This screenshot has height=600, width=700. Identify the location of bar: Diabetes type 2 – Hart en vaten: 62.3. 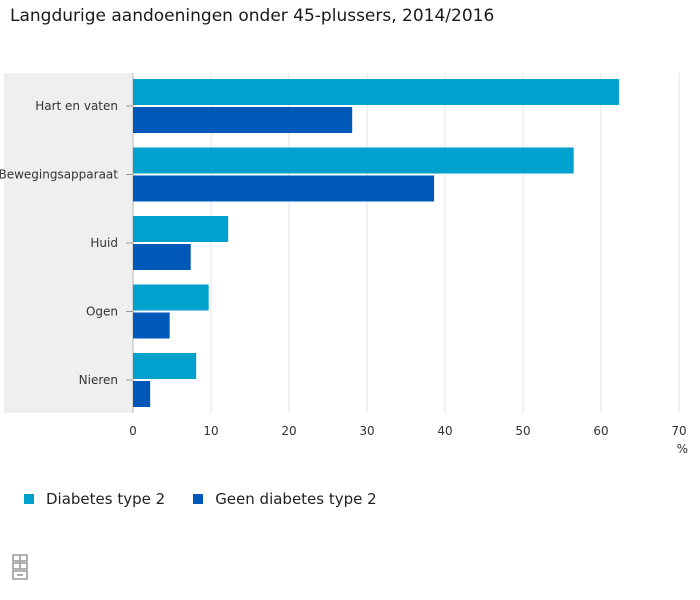
(376, 92).